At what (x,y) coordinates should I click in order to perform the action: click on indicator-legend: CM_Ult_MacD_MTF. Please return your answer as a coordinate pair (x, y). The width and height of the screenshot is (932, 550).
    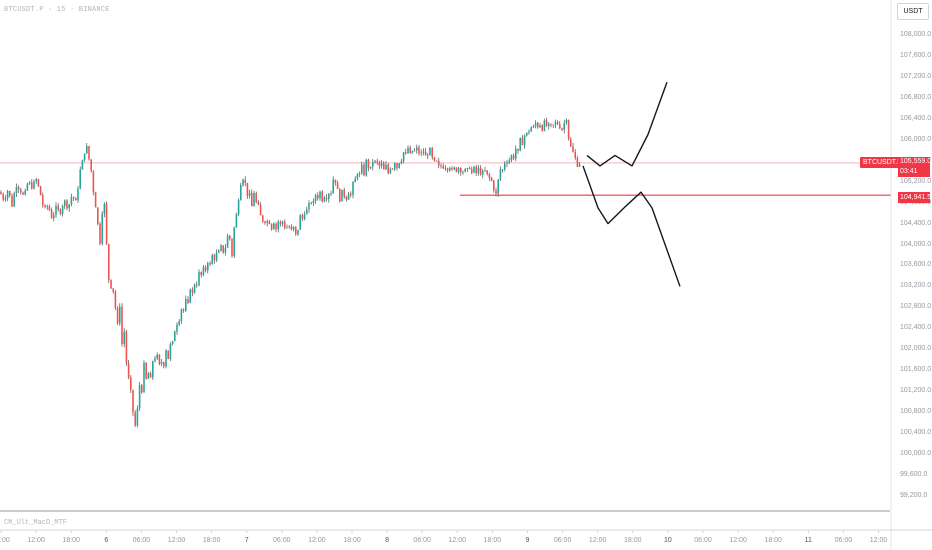
    Looking at the image, I should click on (36, 523).